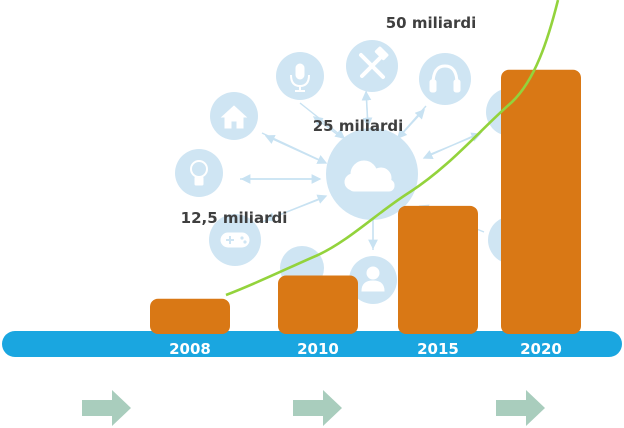 Image resolution: width=624 pixels, height=428 pixels. What do you see at coordinates (372, 174) in the screenshot?
I see `cloud-icon` at bounding box center [372, 174].